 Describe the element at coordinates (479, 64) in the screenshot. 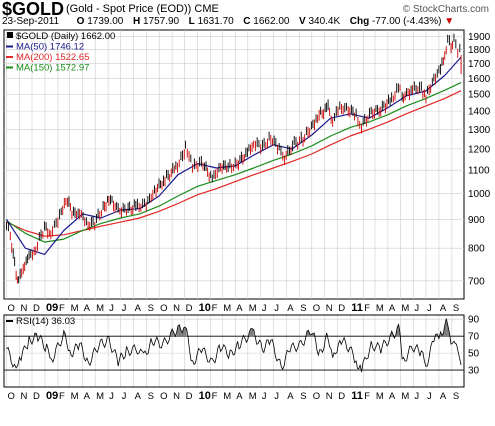

I see `price-y-tick-label: 1700` at that location.